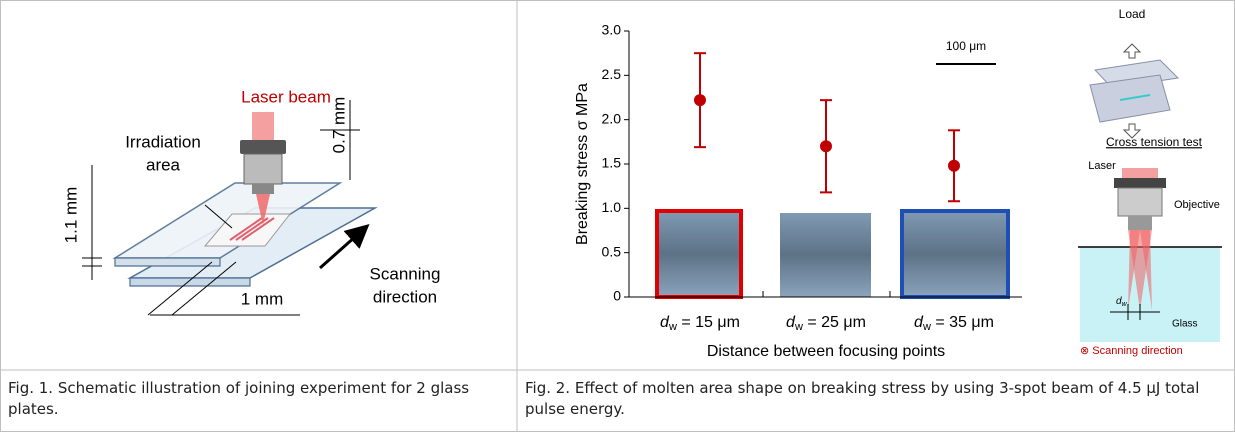 The height and width of the screenshot is (432, 1235). Describe the element at coordinates (617, 296) in the screenshot. I see `y-tick-label: 0` at that location.